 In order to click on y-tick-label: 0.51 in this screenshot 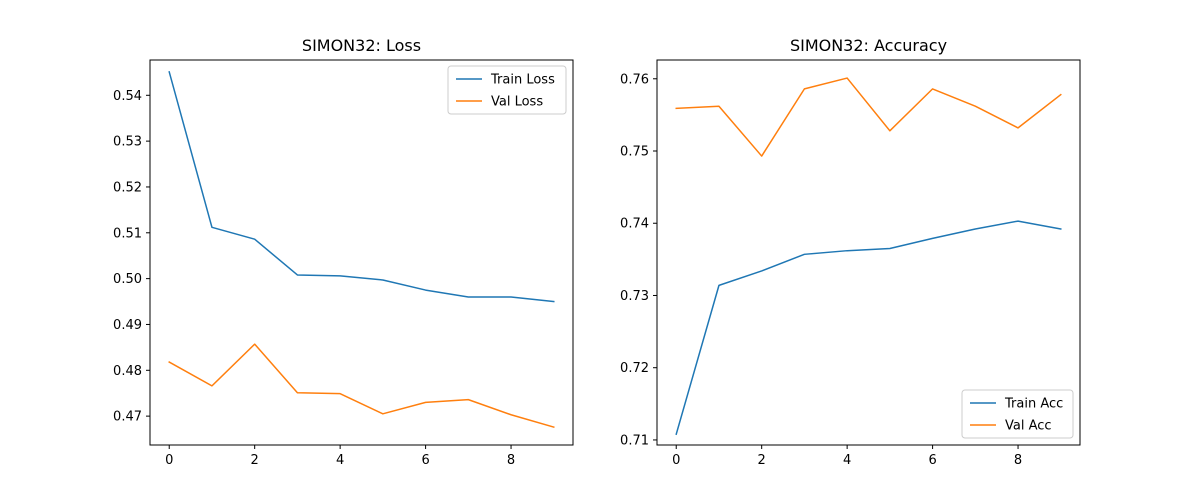, I will do `click(127, 233)`.